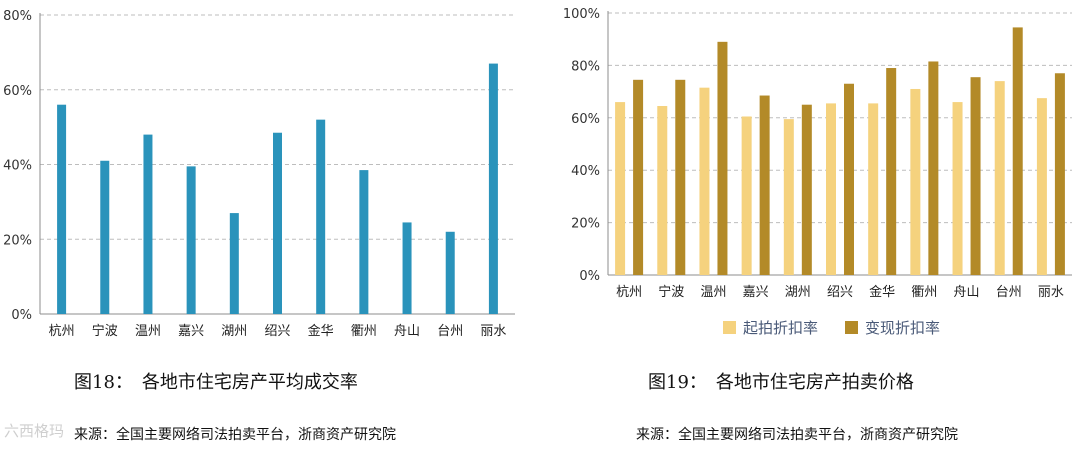 Image resolution: width=1080 pixels, height=455 pixels. What do you see at coordinates (797, 435) in the screenshot?
I see `figure-19-source: 来源：全国主要网络司法拍卖平台，浙商资产研究院` at bounding box center [797, 435].